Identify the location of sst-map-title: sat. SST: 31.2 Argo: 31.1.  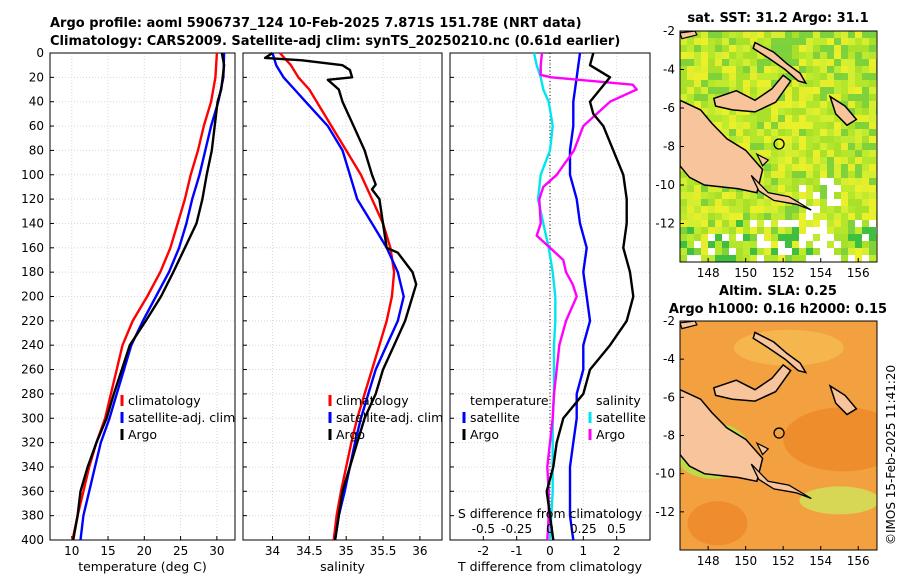
(777, 18).